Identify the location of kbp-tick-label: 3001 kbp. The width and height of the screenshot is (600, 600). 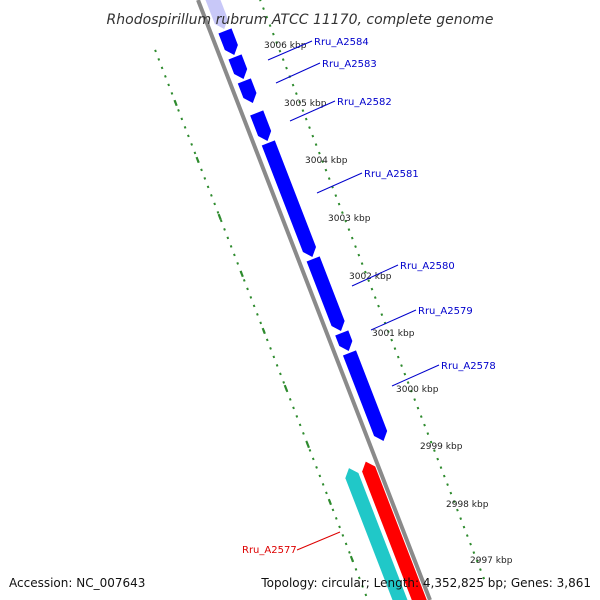
(393, 334).